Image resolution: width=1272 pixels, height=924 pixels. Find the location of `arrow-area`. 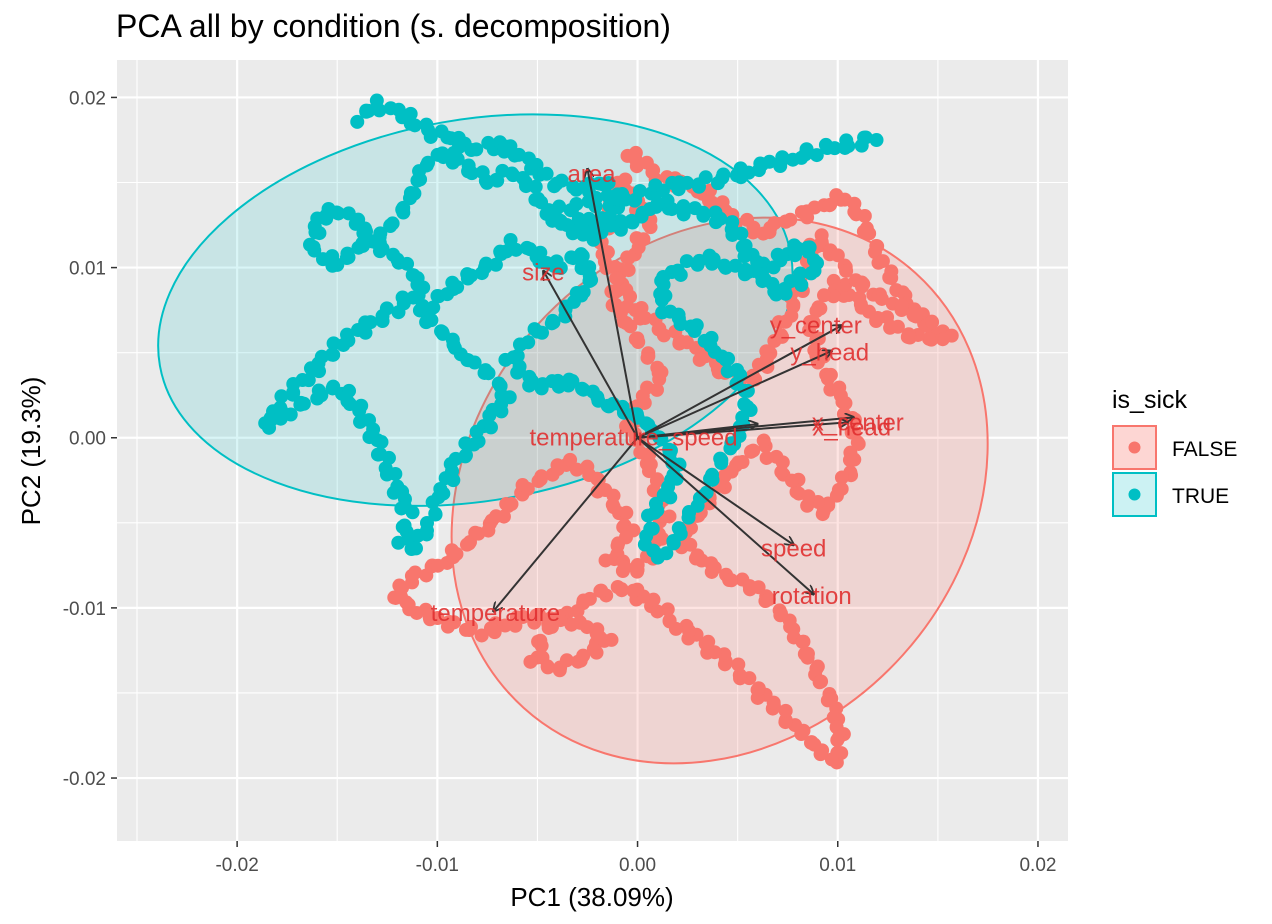

arrow-area is located at coordinates (613, 303).